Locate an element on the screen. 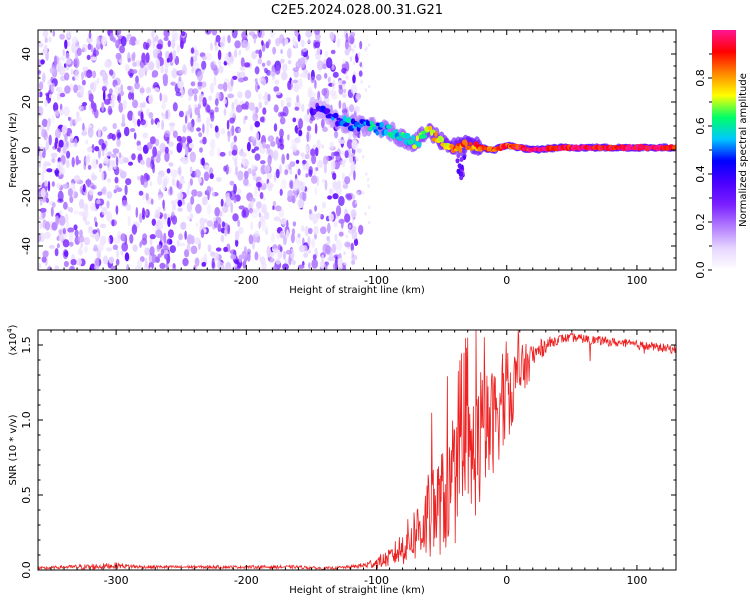 The height and width of the screenshot is (600, 750). y-tick-label: 20 is located at coordinates (26, 102).